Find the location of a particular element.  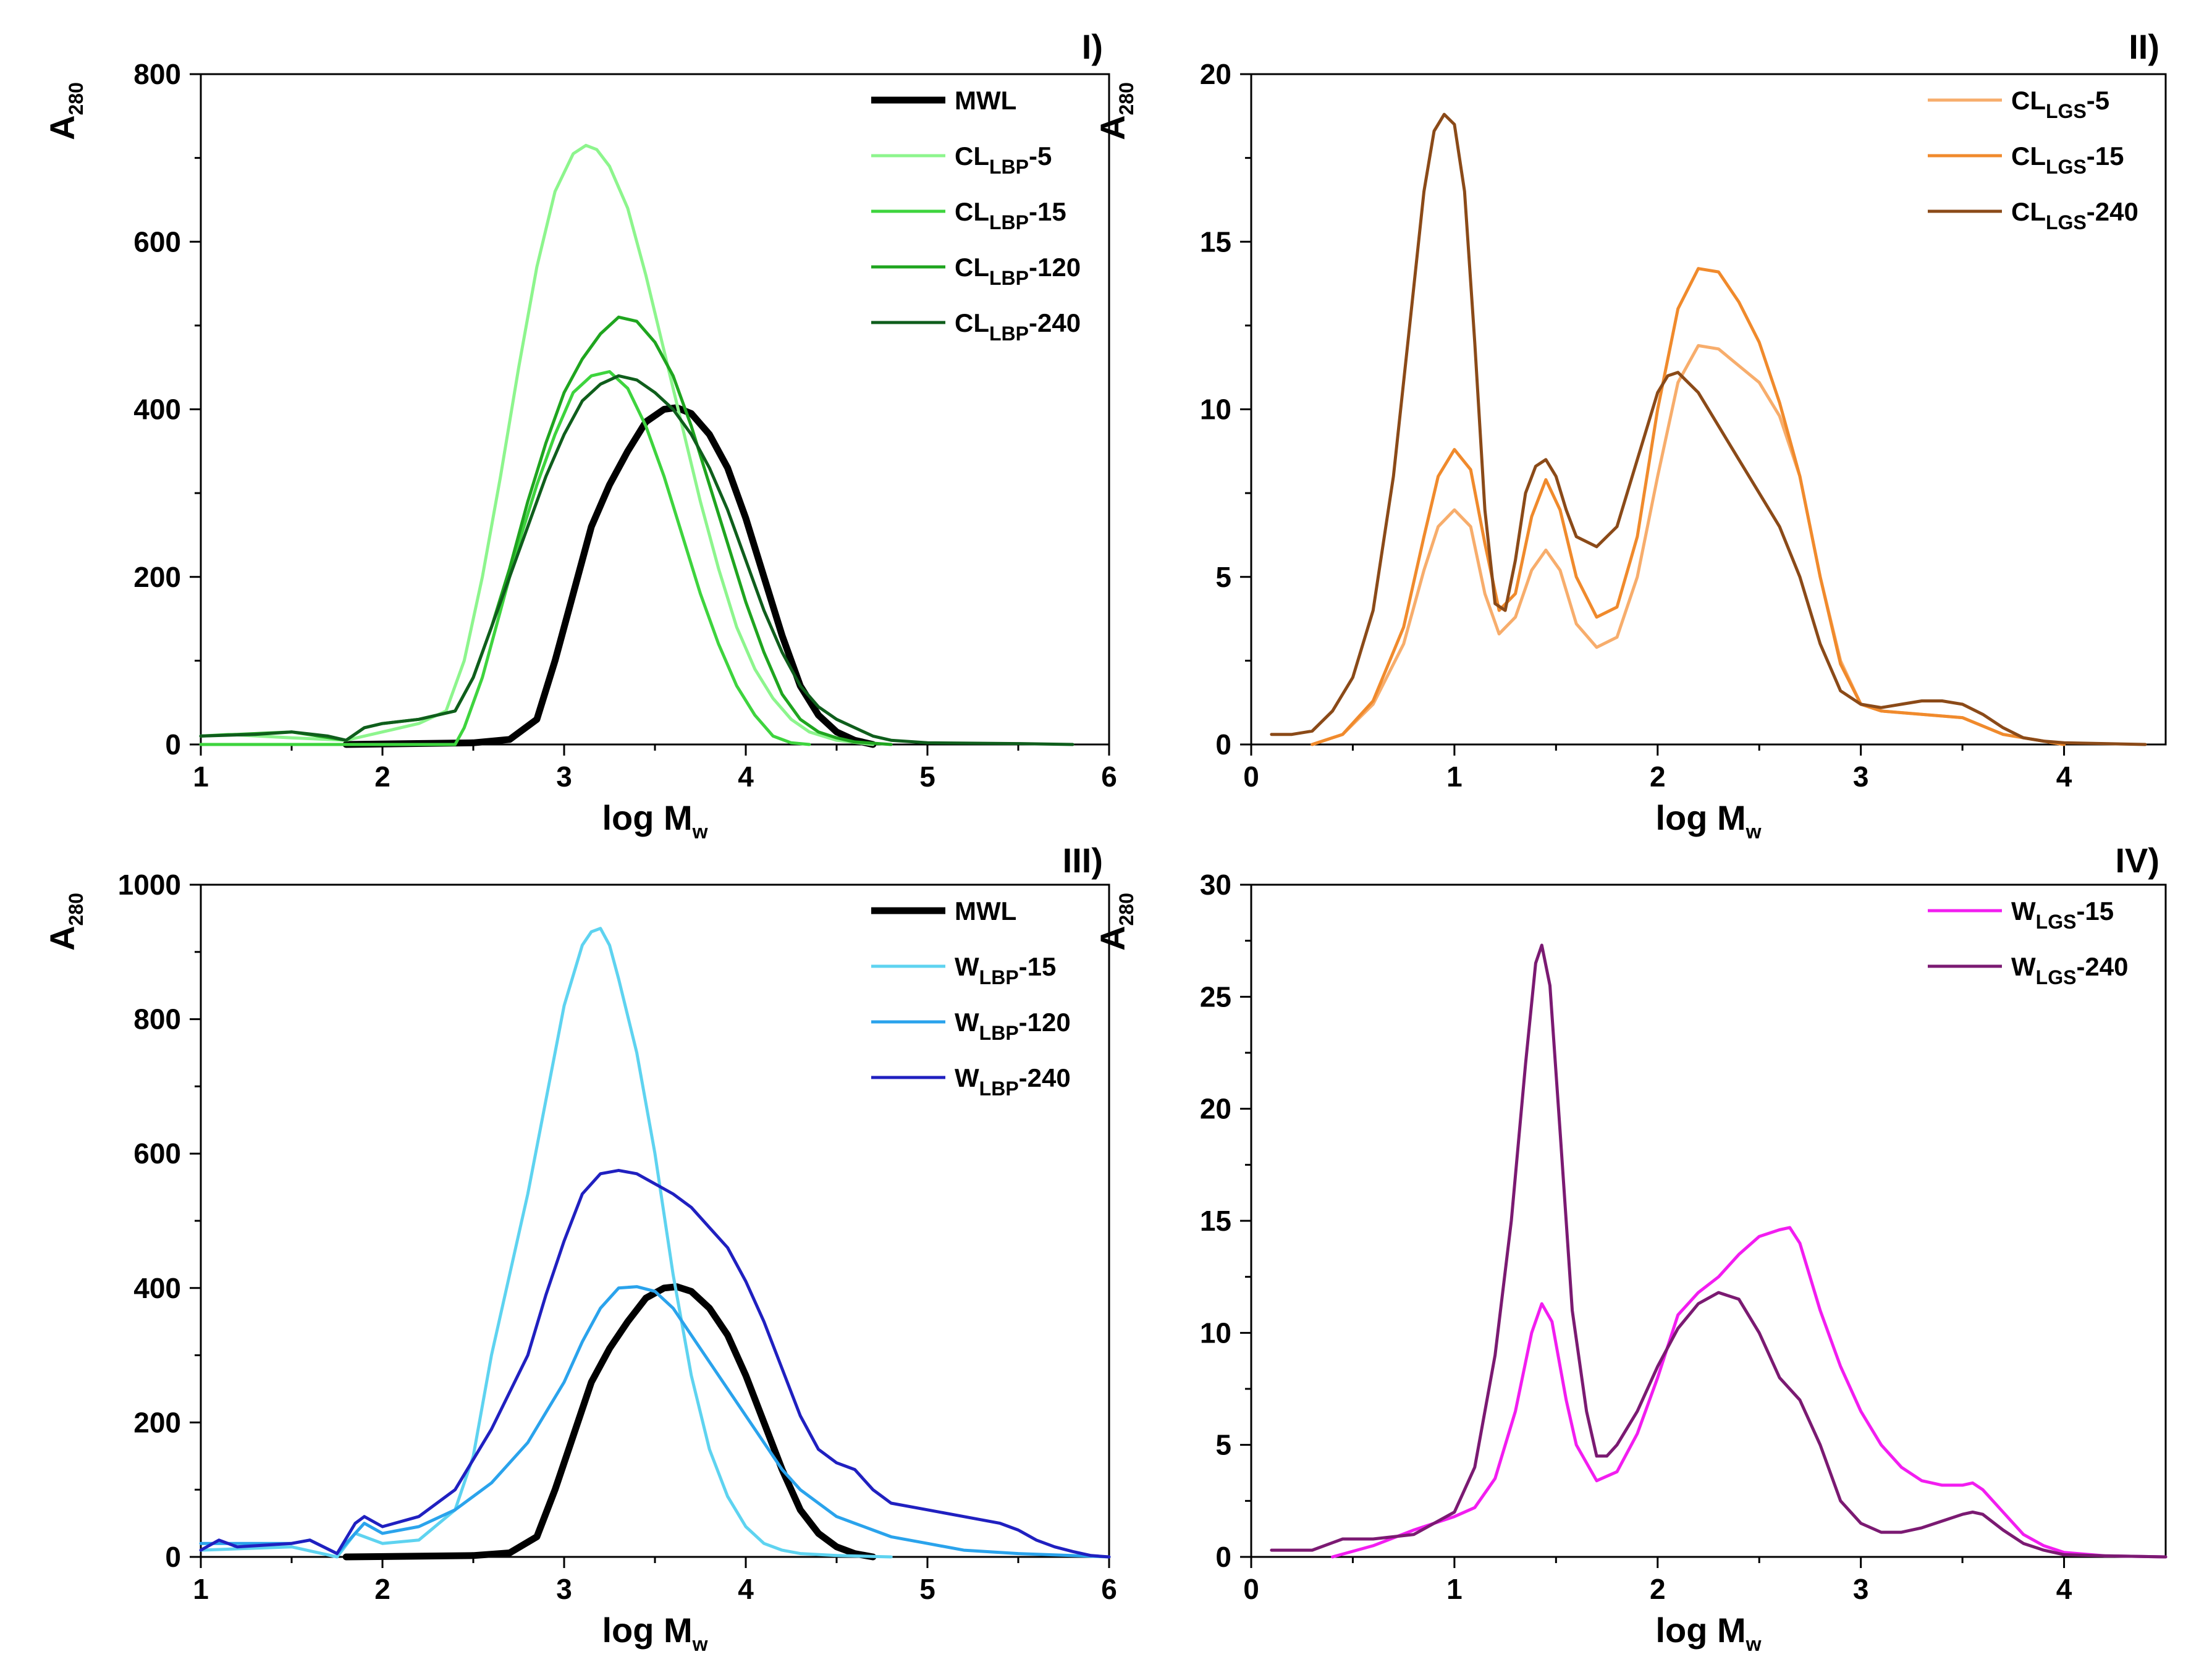

legend-item: CLLBP-15 is located at coordinates (968, 216).